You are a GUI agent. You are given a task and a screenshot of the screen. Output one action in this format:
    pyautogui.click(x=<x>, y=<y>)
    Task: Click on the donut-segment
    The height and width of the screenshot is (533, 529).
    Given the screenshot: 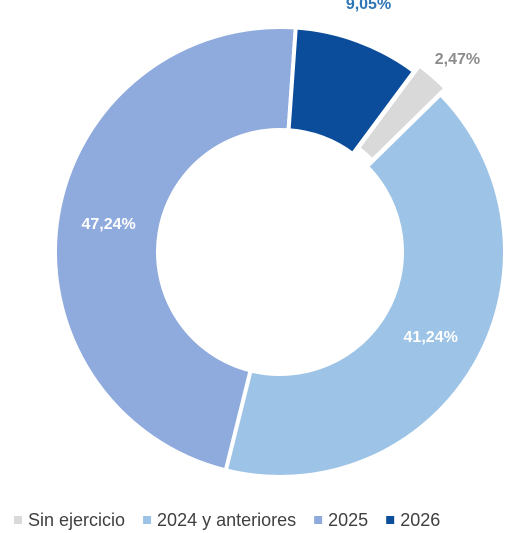 What is the action you would take?
    pyautogui.click(x=351, y=91)
    